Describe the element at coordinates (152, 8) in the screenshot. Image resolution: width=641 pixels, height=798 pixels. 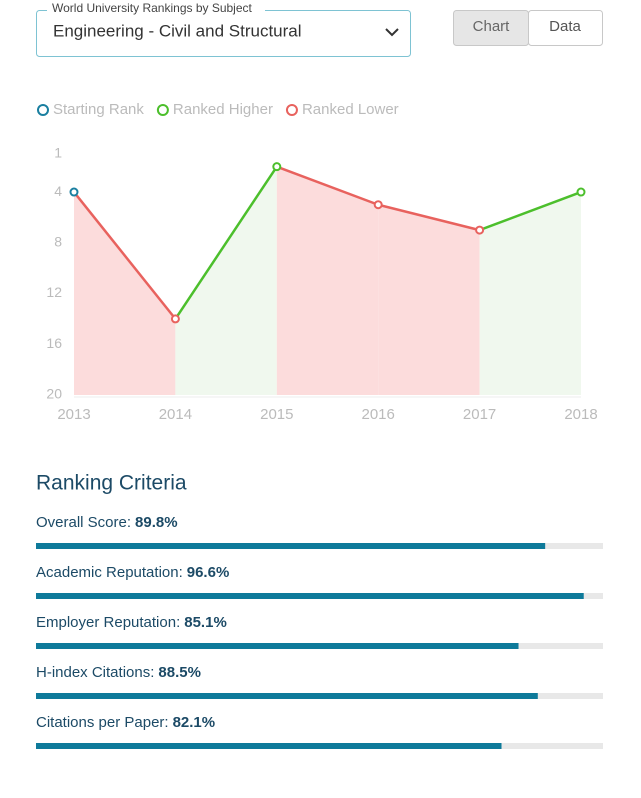
I see `select-label: World University Rankings by Subject` at that location.